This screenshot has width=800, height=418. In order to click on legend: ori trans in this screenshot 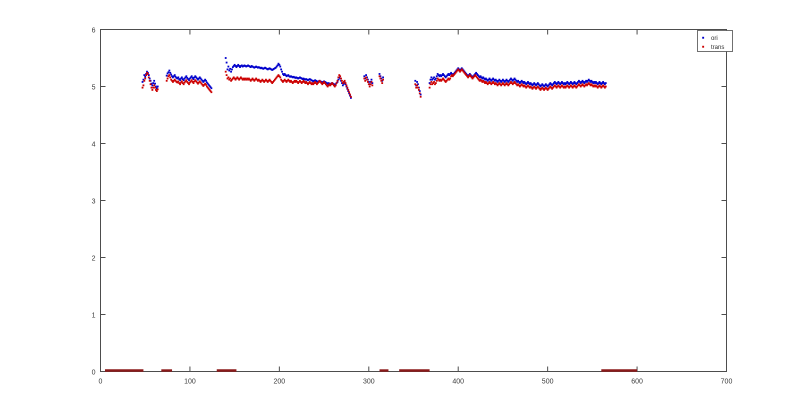, I will do `click(715, 41)`.